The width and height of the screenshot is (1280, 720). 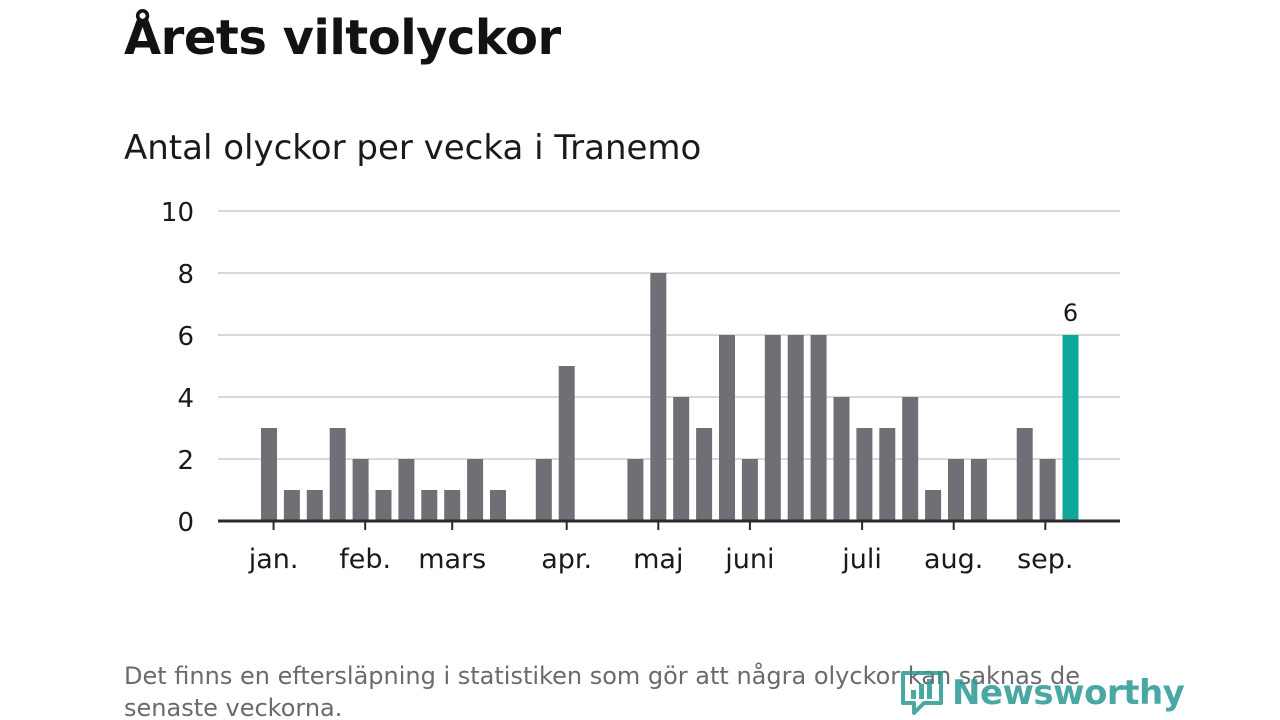 I want to click on chart-subtitle: Antal olyckor per vecka i Tranemo, so click(x=413, y=148).